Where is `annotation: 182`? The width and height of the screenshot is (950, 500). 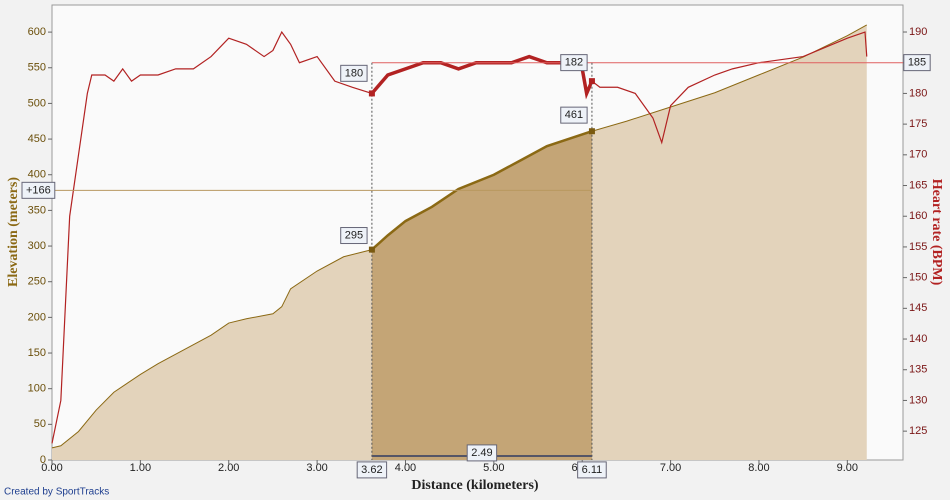 annotation: 182 is located at coordinates (574, 63).